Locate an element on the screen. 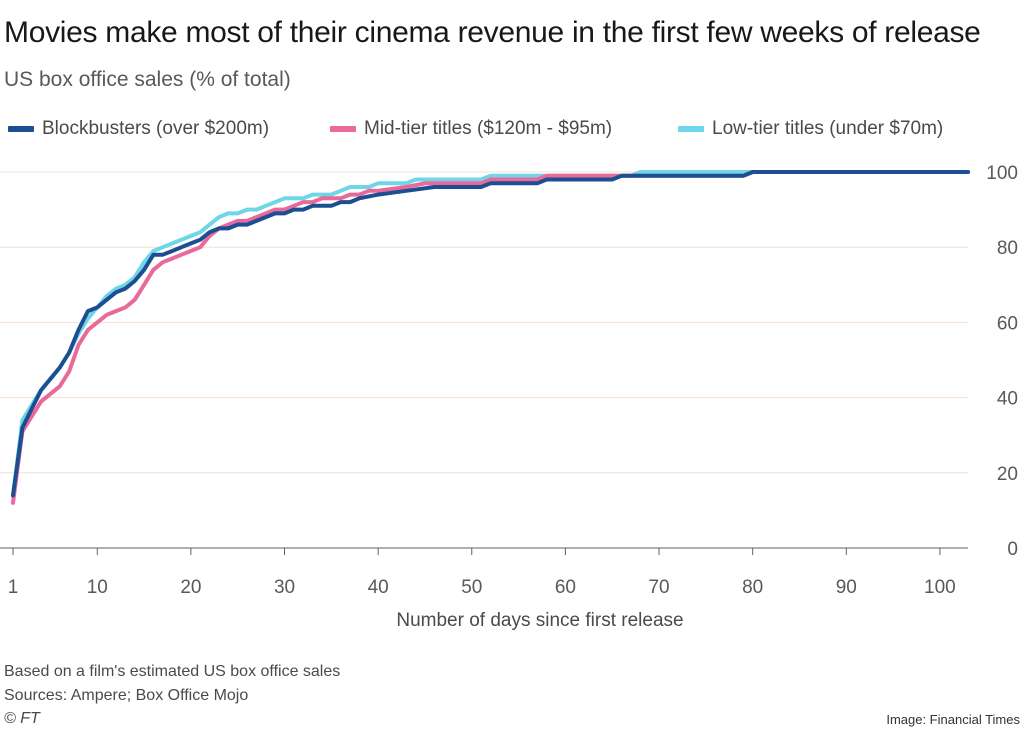  legend-swatch-blockbusters is located at coordinates (21, 129).